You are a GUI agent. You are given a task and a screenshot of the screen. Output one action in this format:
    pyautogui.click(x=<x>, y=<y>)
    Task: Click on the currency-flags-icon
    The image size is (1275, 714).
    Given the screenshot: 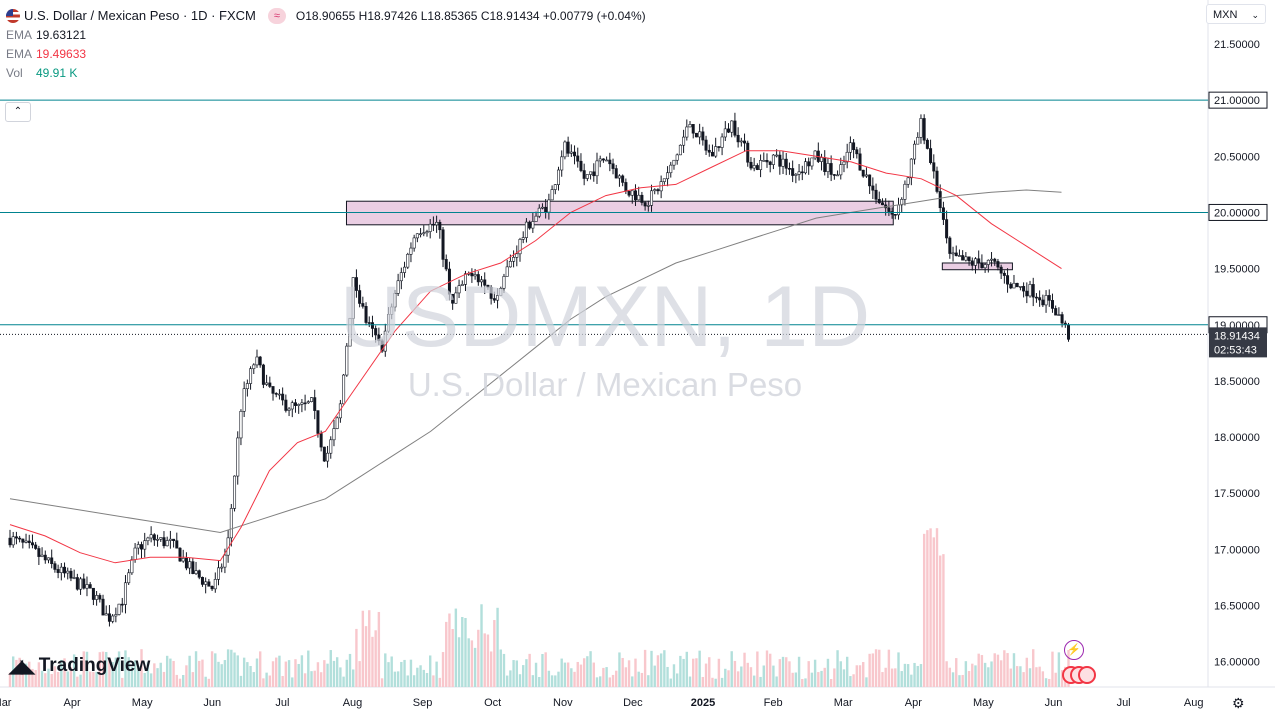 What is the action you would take?
    pyautogui.click(x=1079, y=676)
    